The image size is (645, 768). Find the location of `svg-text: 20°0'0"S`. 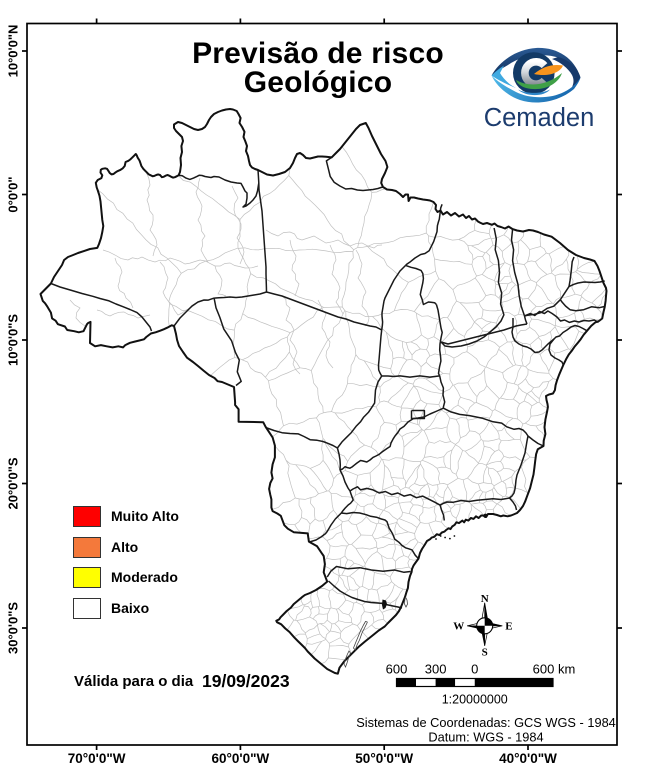

svg-text: 20°0'0"S is located at coordinates (13, 483).